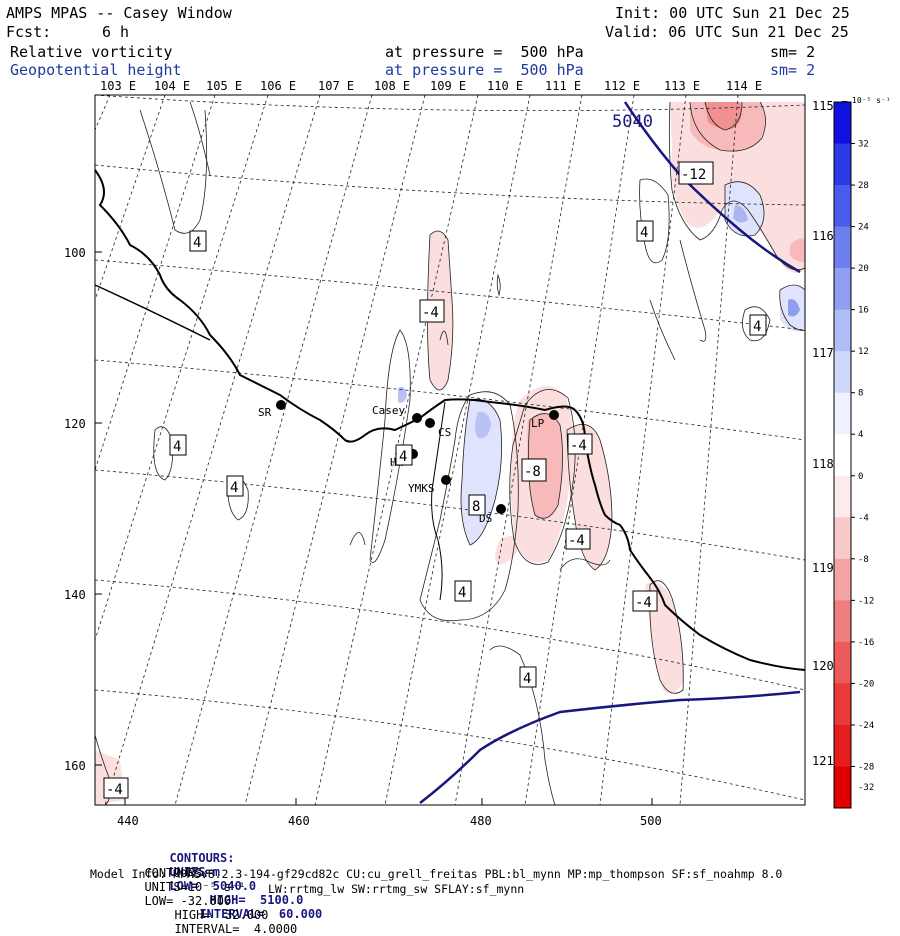 The image size is (900, 936). What do you see at coordinates (116, 32) in the screenshot?
I see `forecast-hour: 6 h` at bounding box center [116, 32].